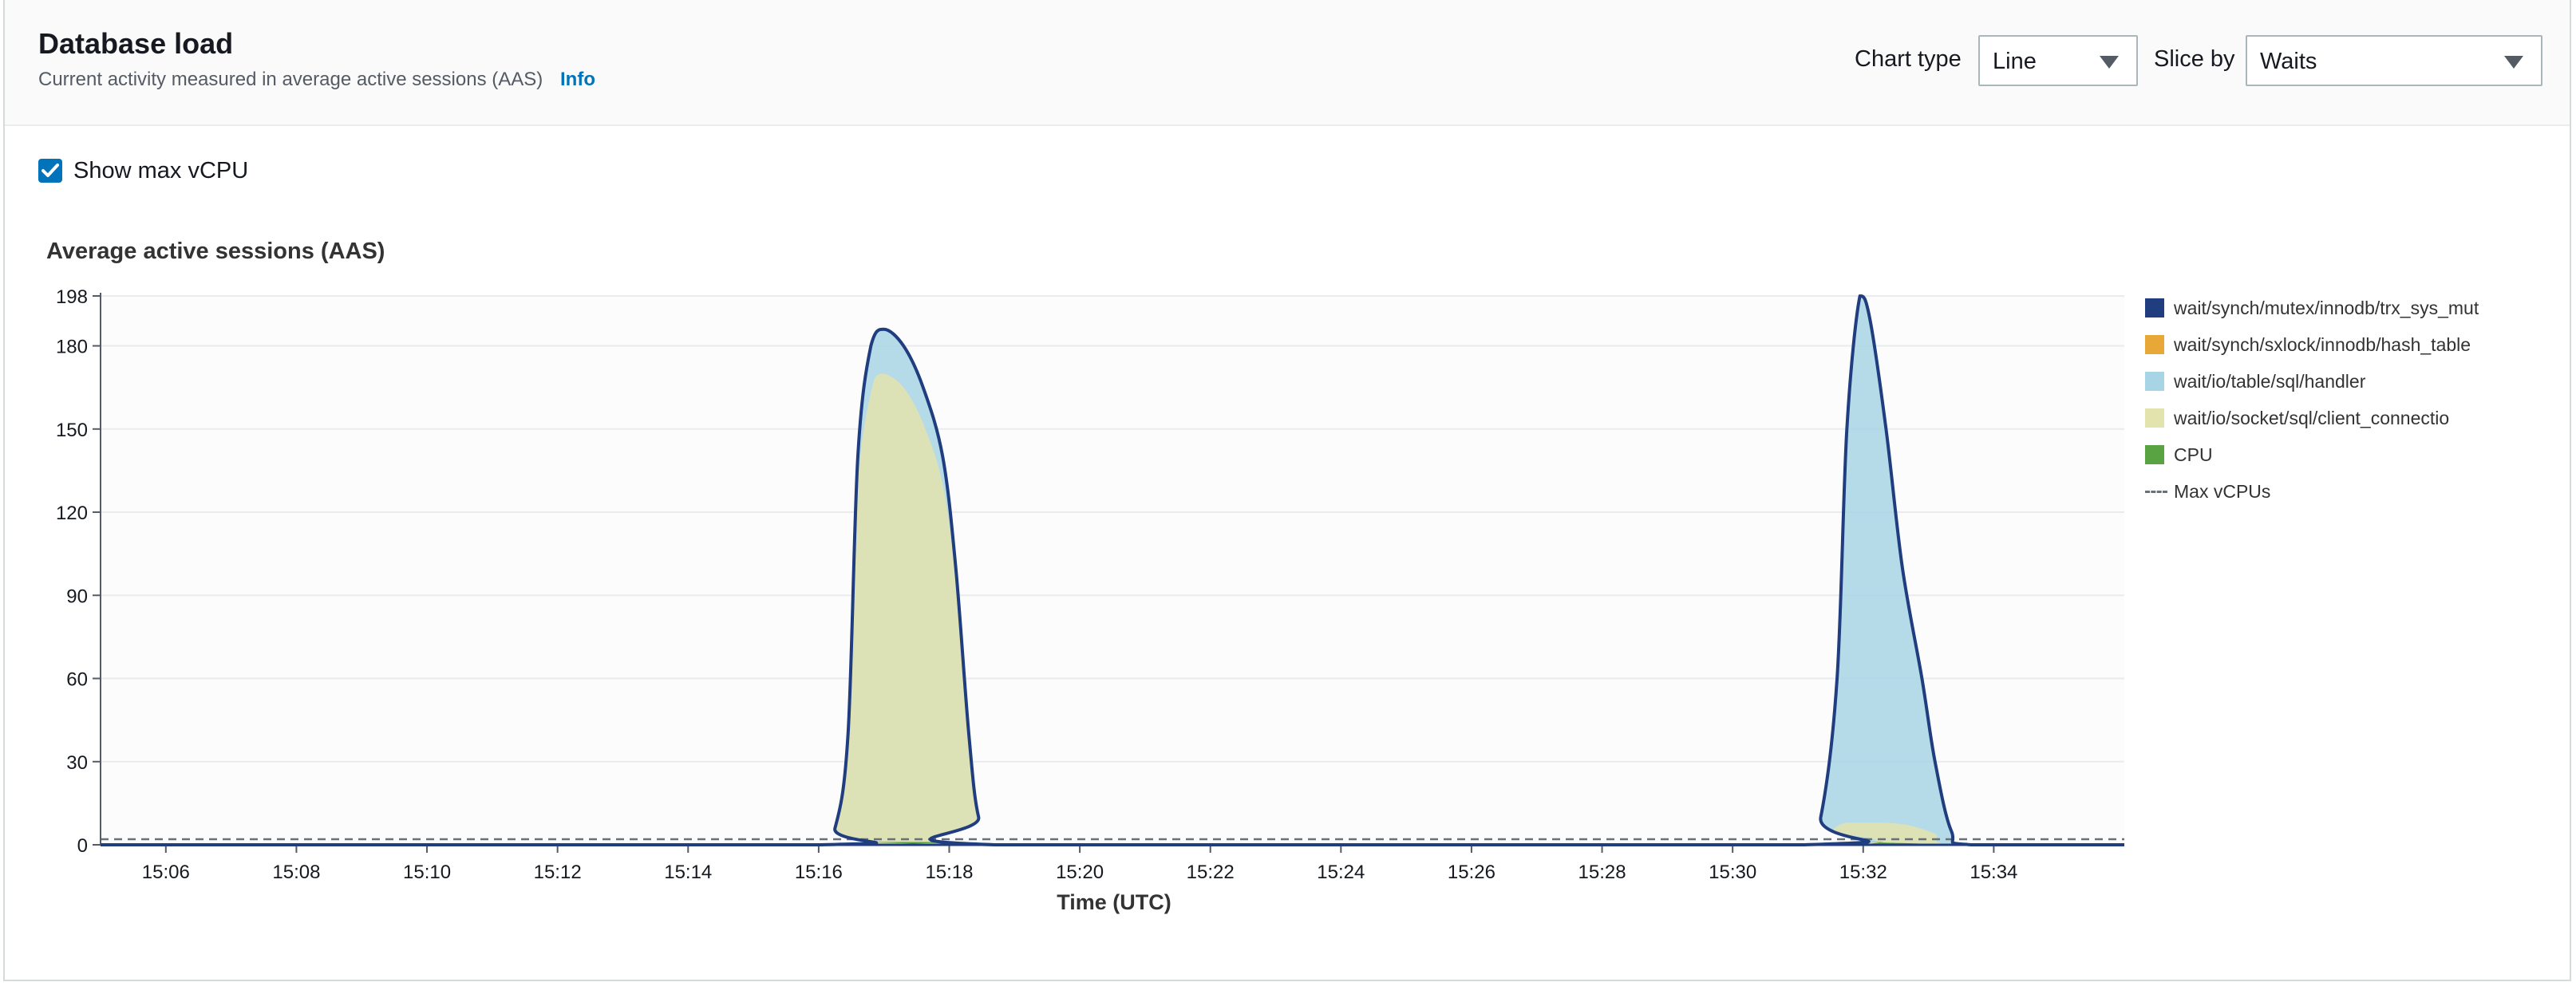  Describe the element at coordinates (1993, 872) in the screenshot. I see `x-tick-label: 15:34` at that location.